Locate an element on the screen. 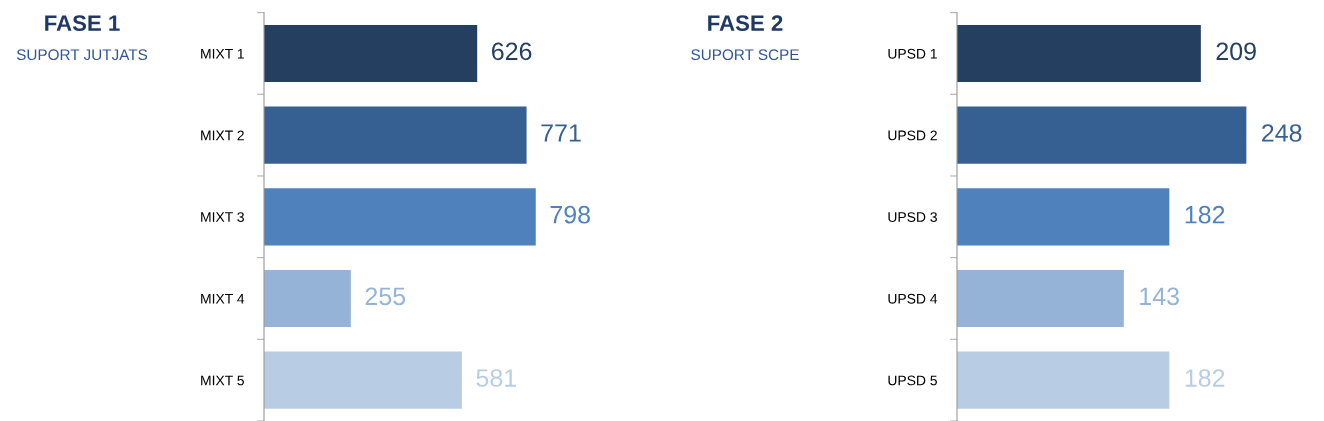  text: FASE 1 is located at coordinates (82, 23).